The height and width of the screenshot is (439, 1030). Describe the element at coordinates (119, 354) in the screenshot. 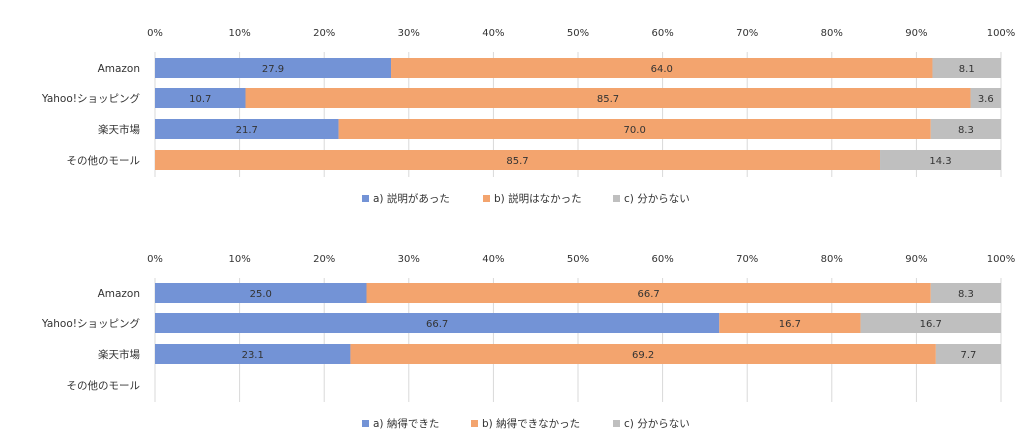

I see `chart2-category-label: 楽天市場` at that location.